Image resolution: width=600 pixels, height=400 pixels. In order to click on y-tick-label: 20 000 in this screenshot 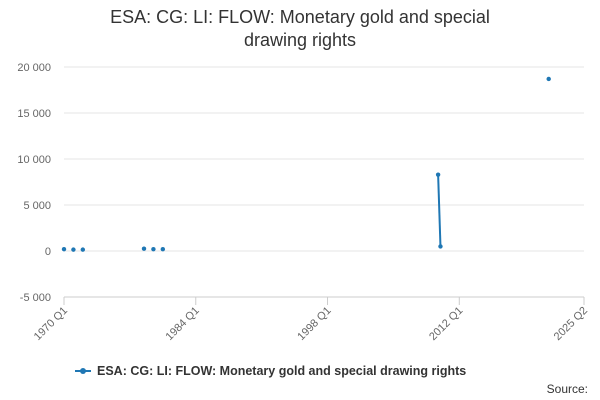, I will do `click(34, 68)`.